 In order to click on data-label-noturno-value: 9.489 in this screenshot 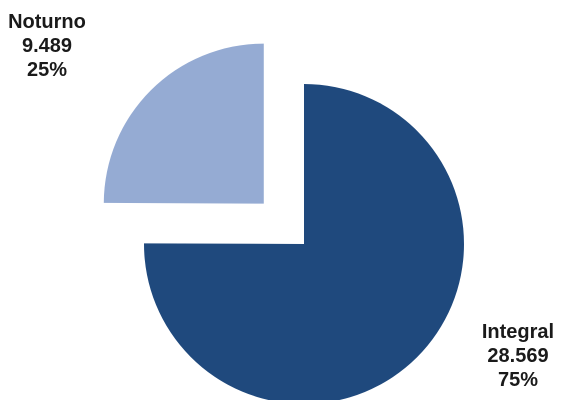, I will do `click(47, 46)`.